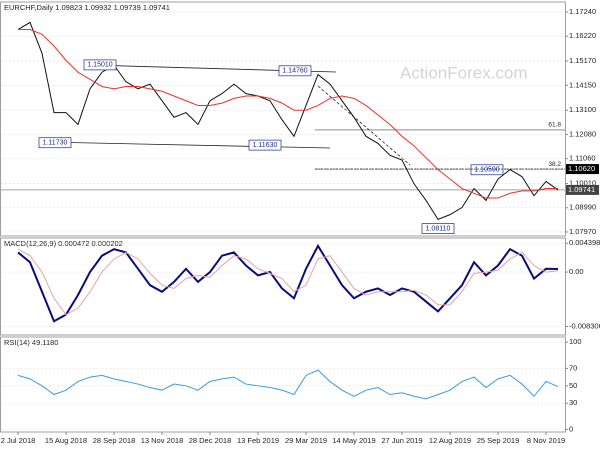 The image size is (600, 450). I want to click on y-tick-label: 1.13100, so click(582, 109).